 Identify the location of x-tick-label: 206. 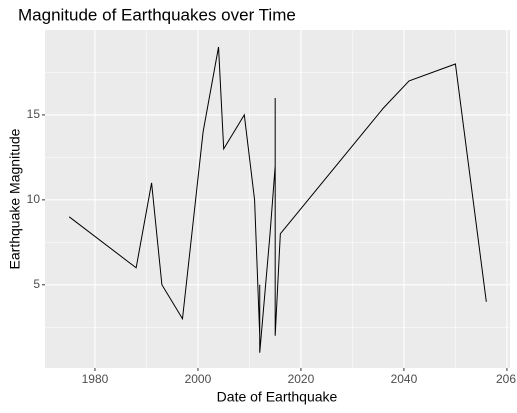
(506, 379).